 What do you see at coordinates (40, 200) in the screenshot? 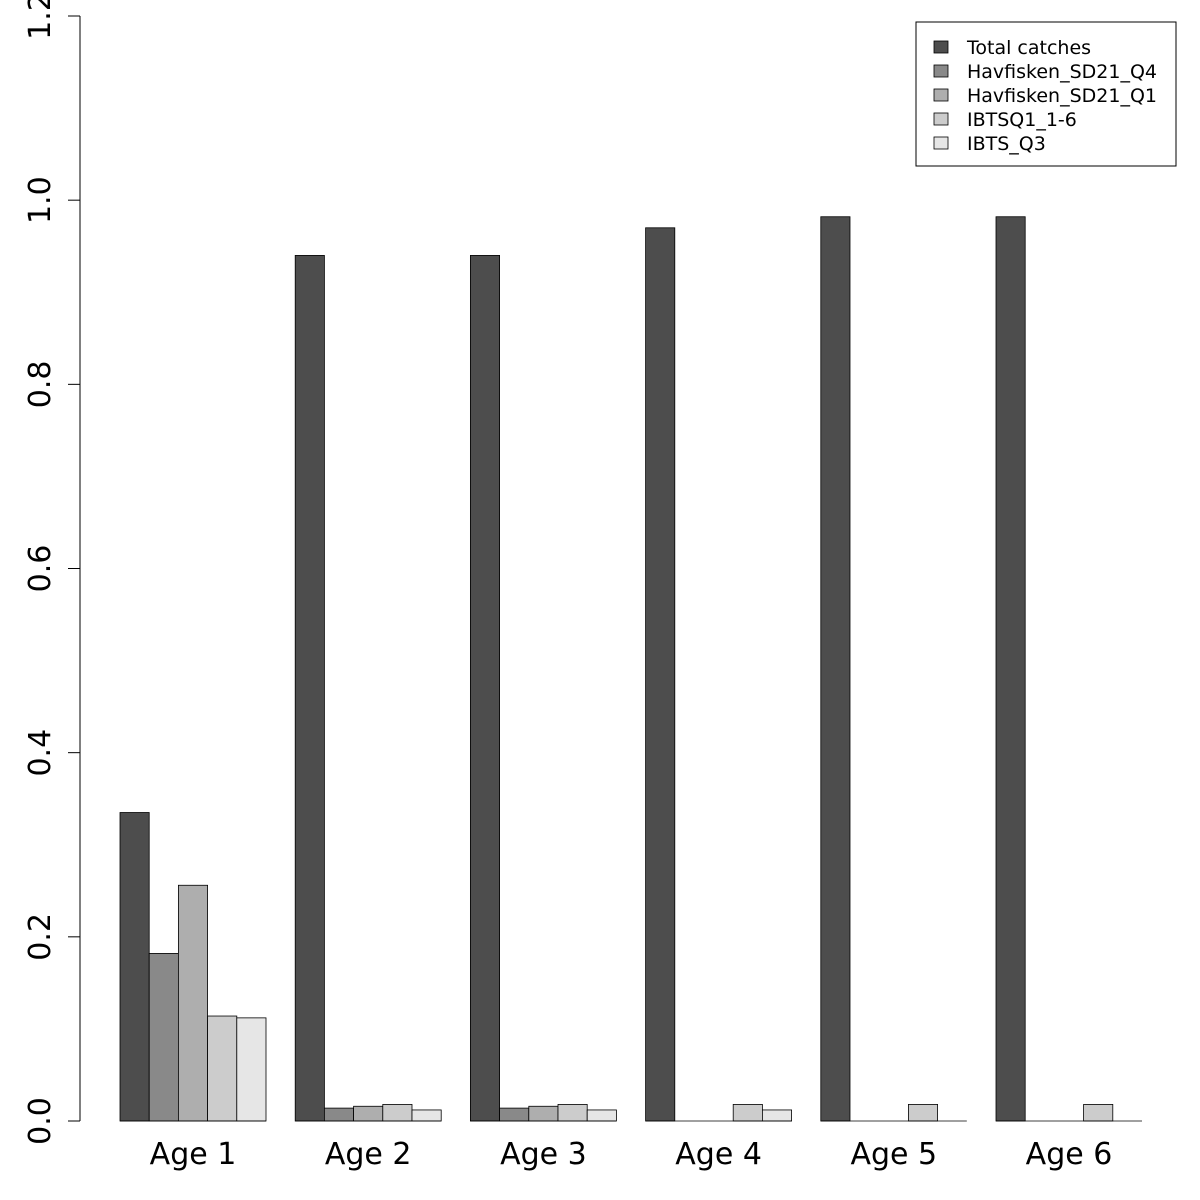
I see `y-tick-label: 1.0` at bounding box center [40, 200].